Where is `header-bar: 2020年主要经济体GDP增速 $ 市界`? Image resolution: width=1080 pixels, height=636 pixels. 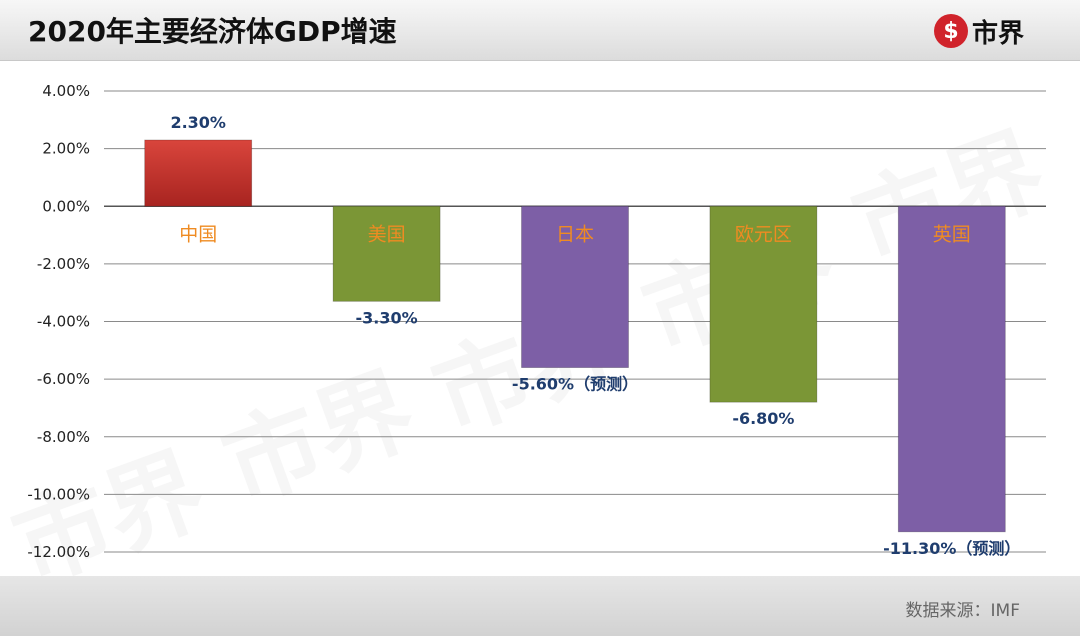
header-bar: 2020年主要经济体GDP增速 $ 市界 is located at coordinates (540, 30).